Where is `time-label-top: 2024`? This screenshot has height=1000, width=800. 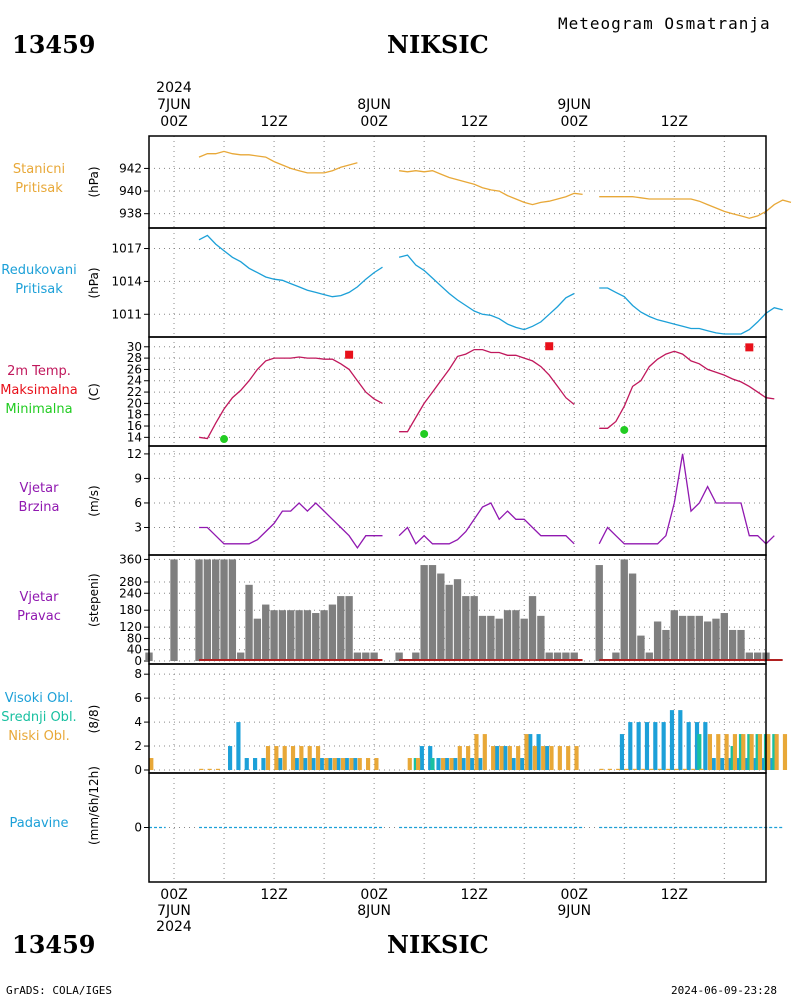 time-label-top: 2024 is located at coordinates (174, 88).